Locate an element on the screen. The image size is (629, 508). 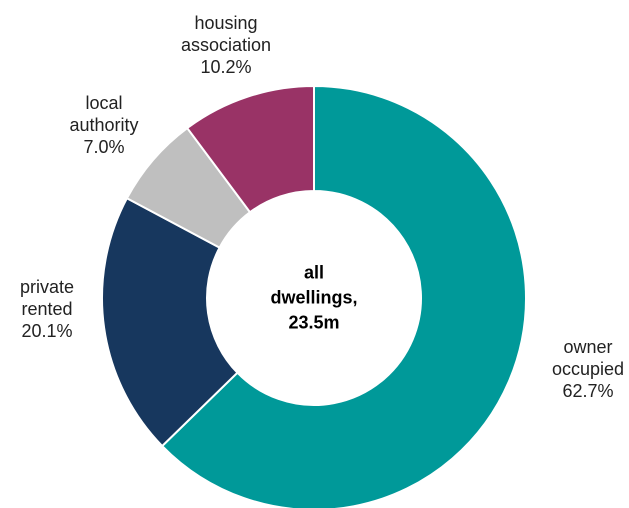
category-label: housing association is located at coordinates (226, 34).